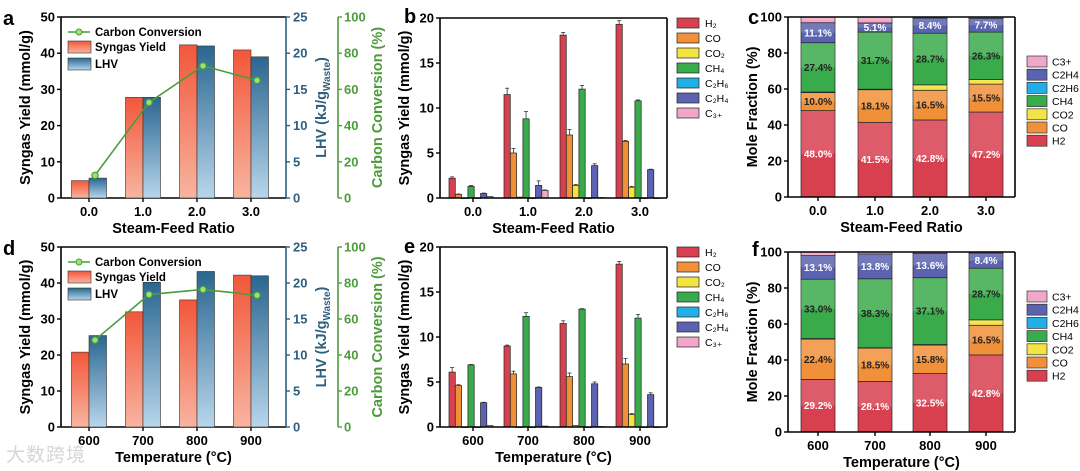 The width and height of the screenshot is (1080, 471). I want to click on y2-tick-label: 15, so click(300, 89).